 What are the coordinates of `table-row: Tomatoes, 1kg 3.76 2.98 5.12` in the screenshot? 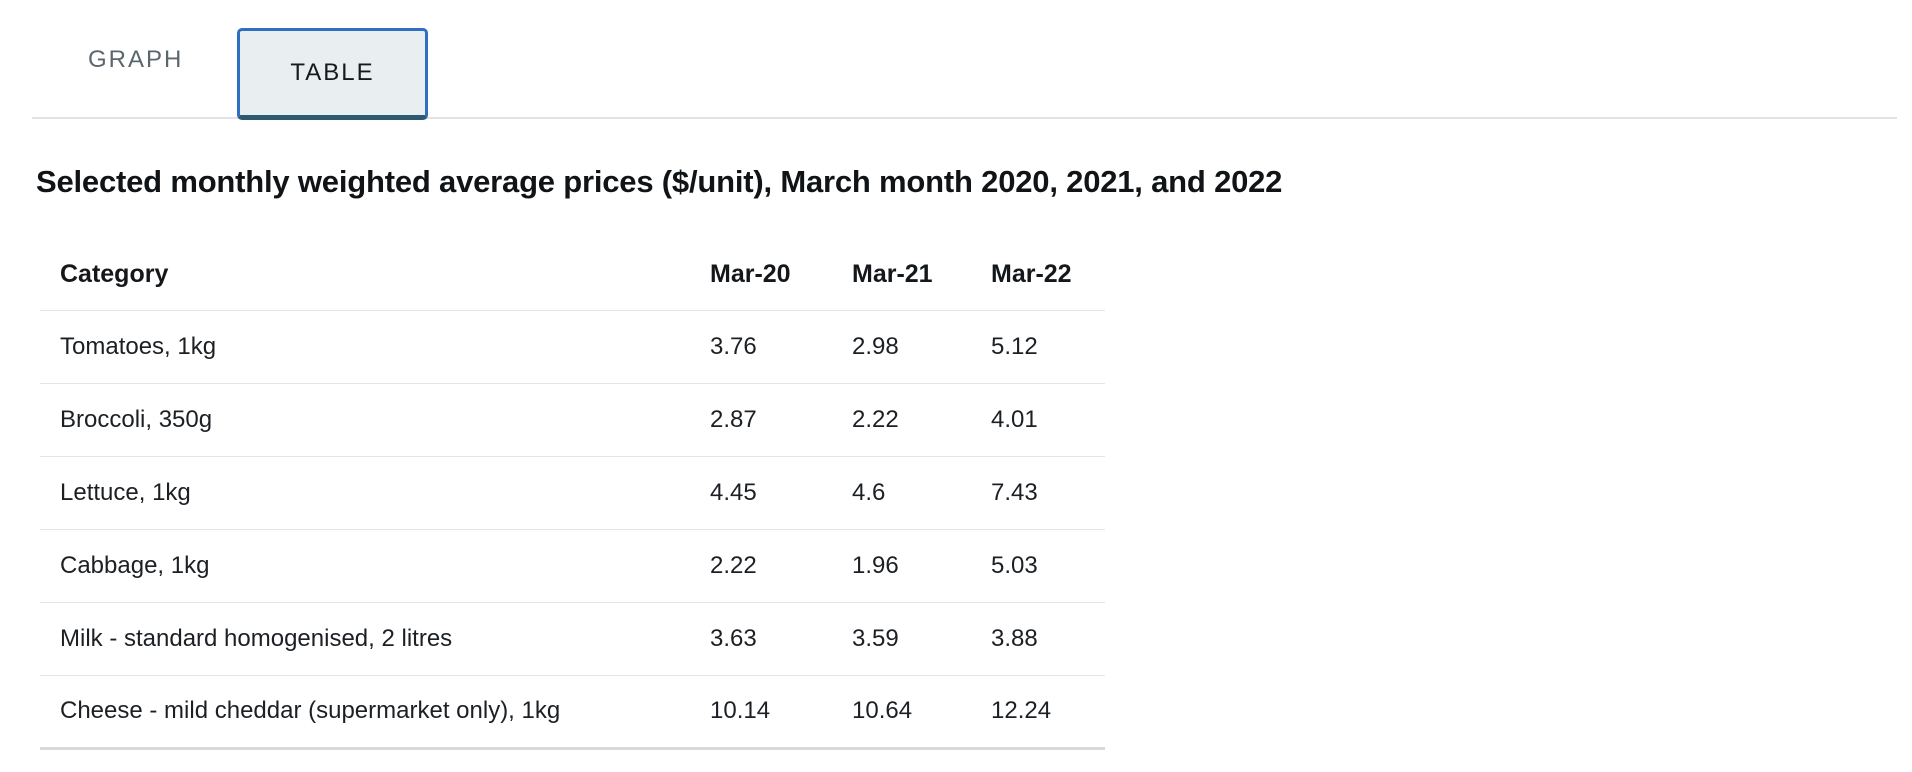 It's located at (572, 347).